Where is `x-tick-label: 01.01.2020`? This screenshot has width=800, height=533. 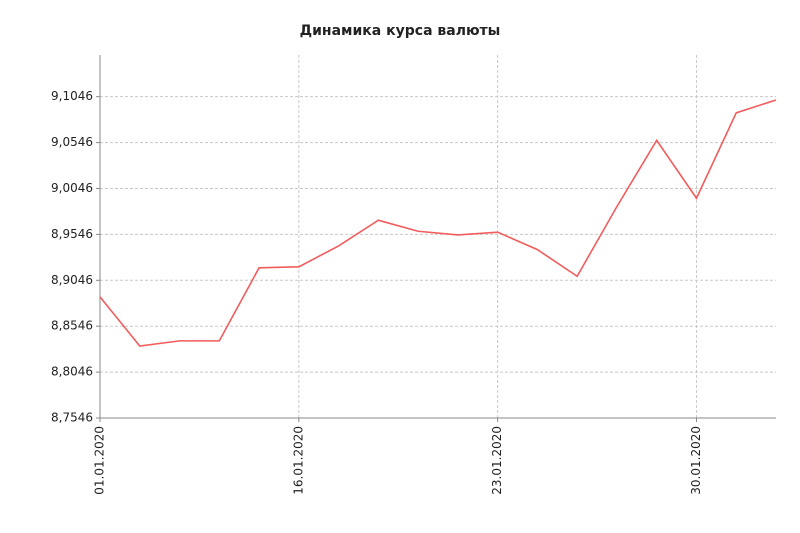 x-tick-label: 01.01.2020 is located at coordinates (100, 460).